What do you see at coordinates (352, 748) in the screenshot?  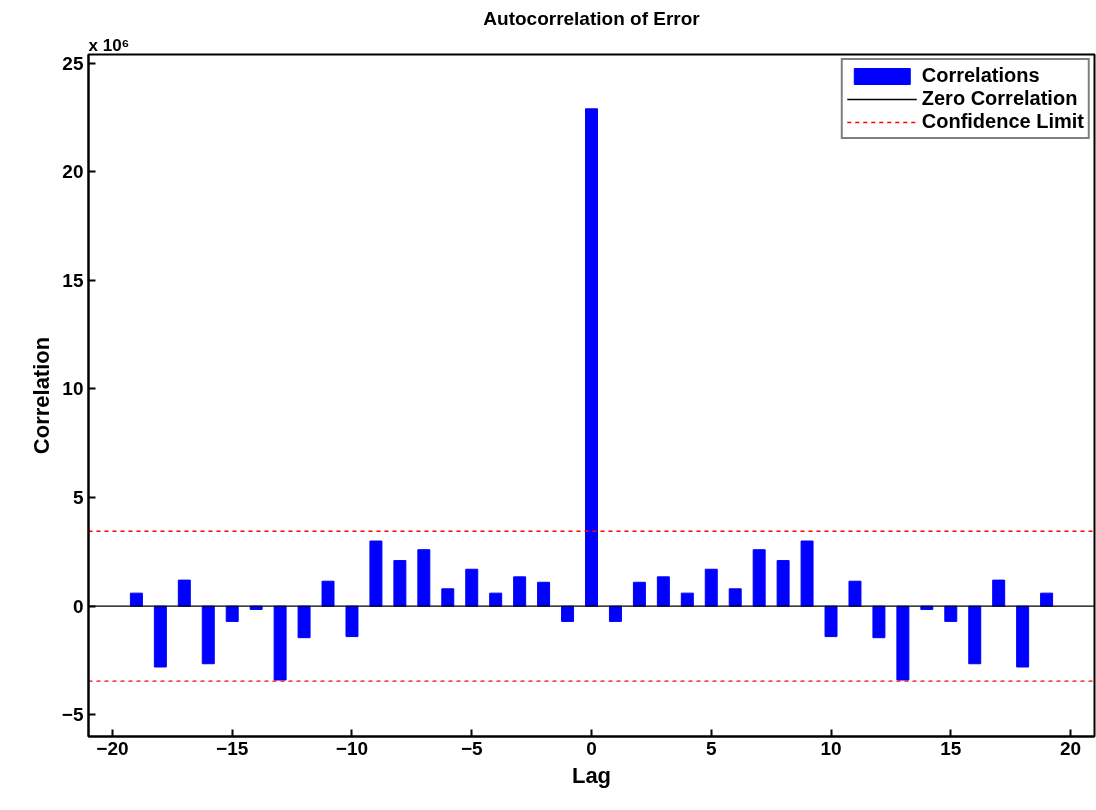 I see `x-tick-label: −10` at bounding box center [352, 748].